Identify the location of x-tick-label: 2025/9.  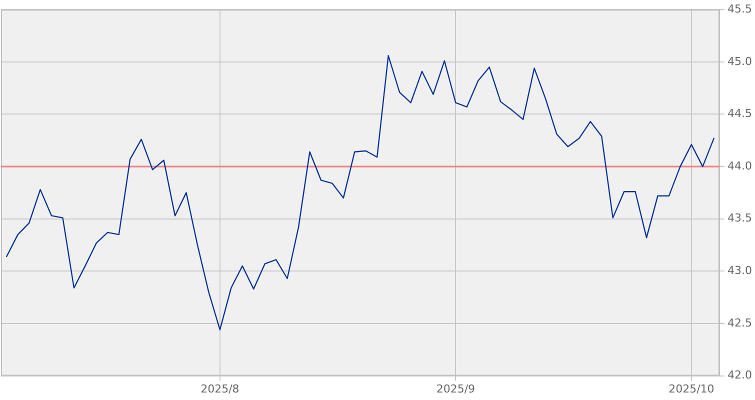
(456, 389).